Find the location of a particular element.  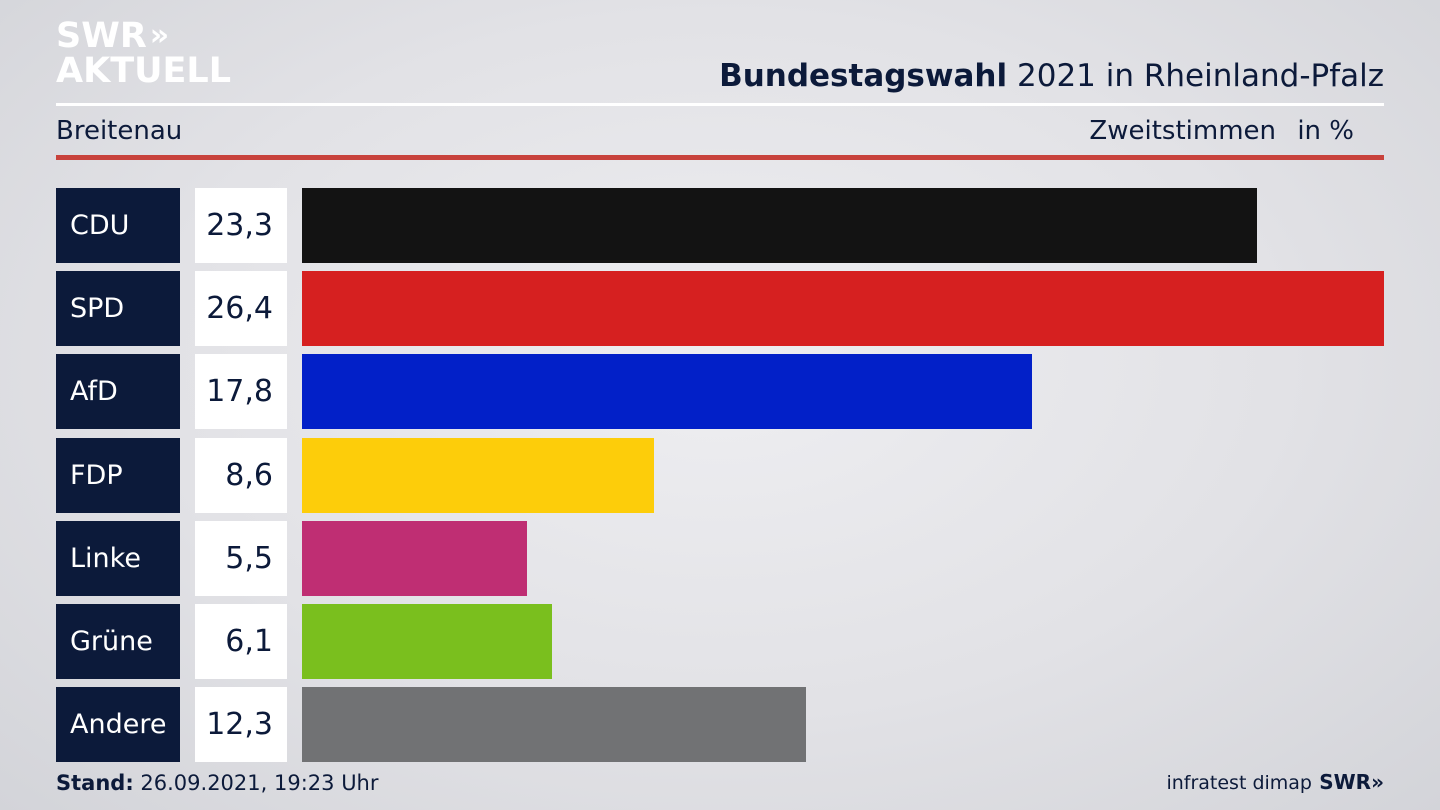

chart-title-bold: Bundestagswahl is located at coordinates (863, 76).